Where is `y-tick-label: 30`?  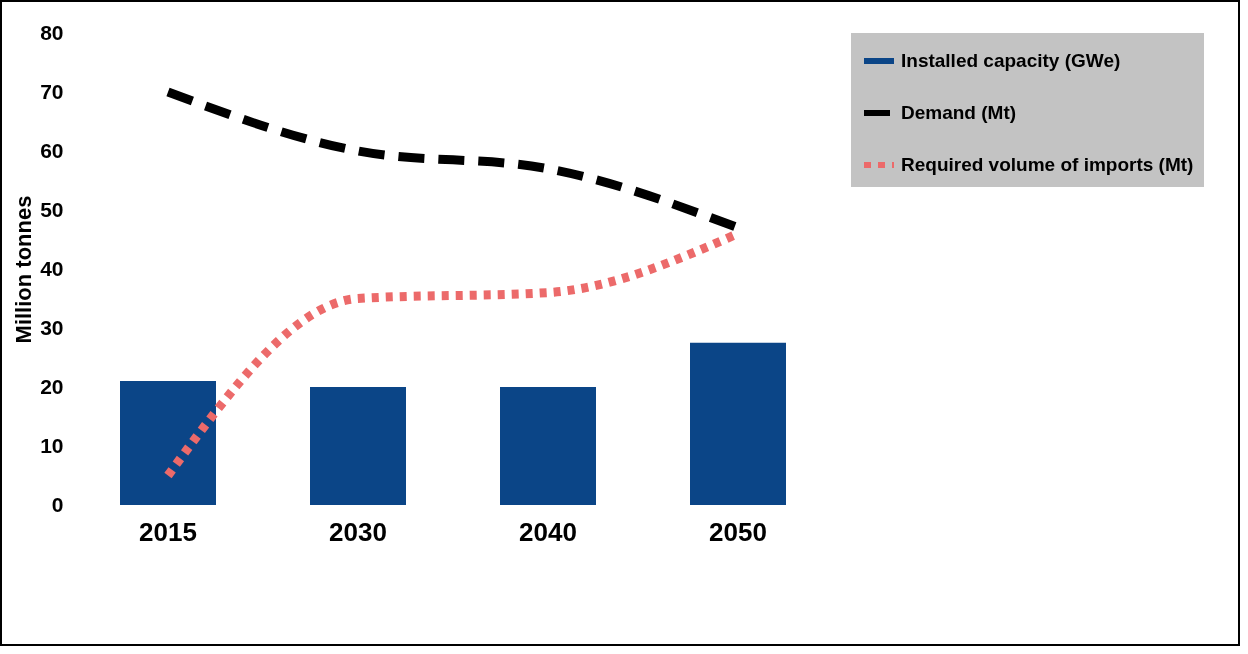 y-tick-label: 30 is located at coordinates (52, 327).